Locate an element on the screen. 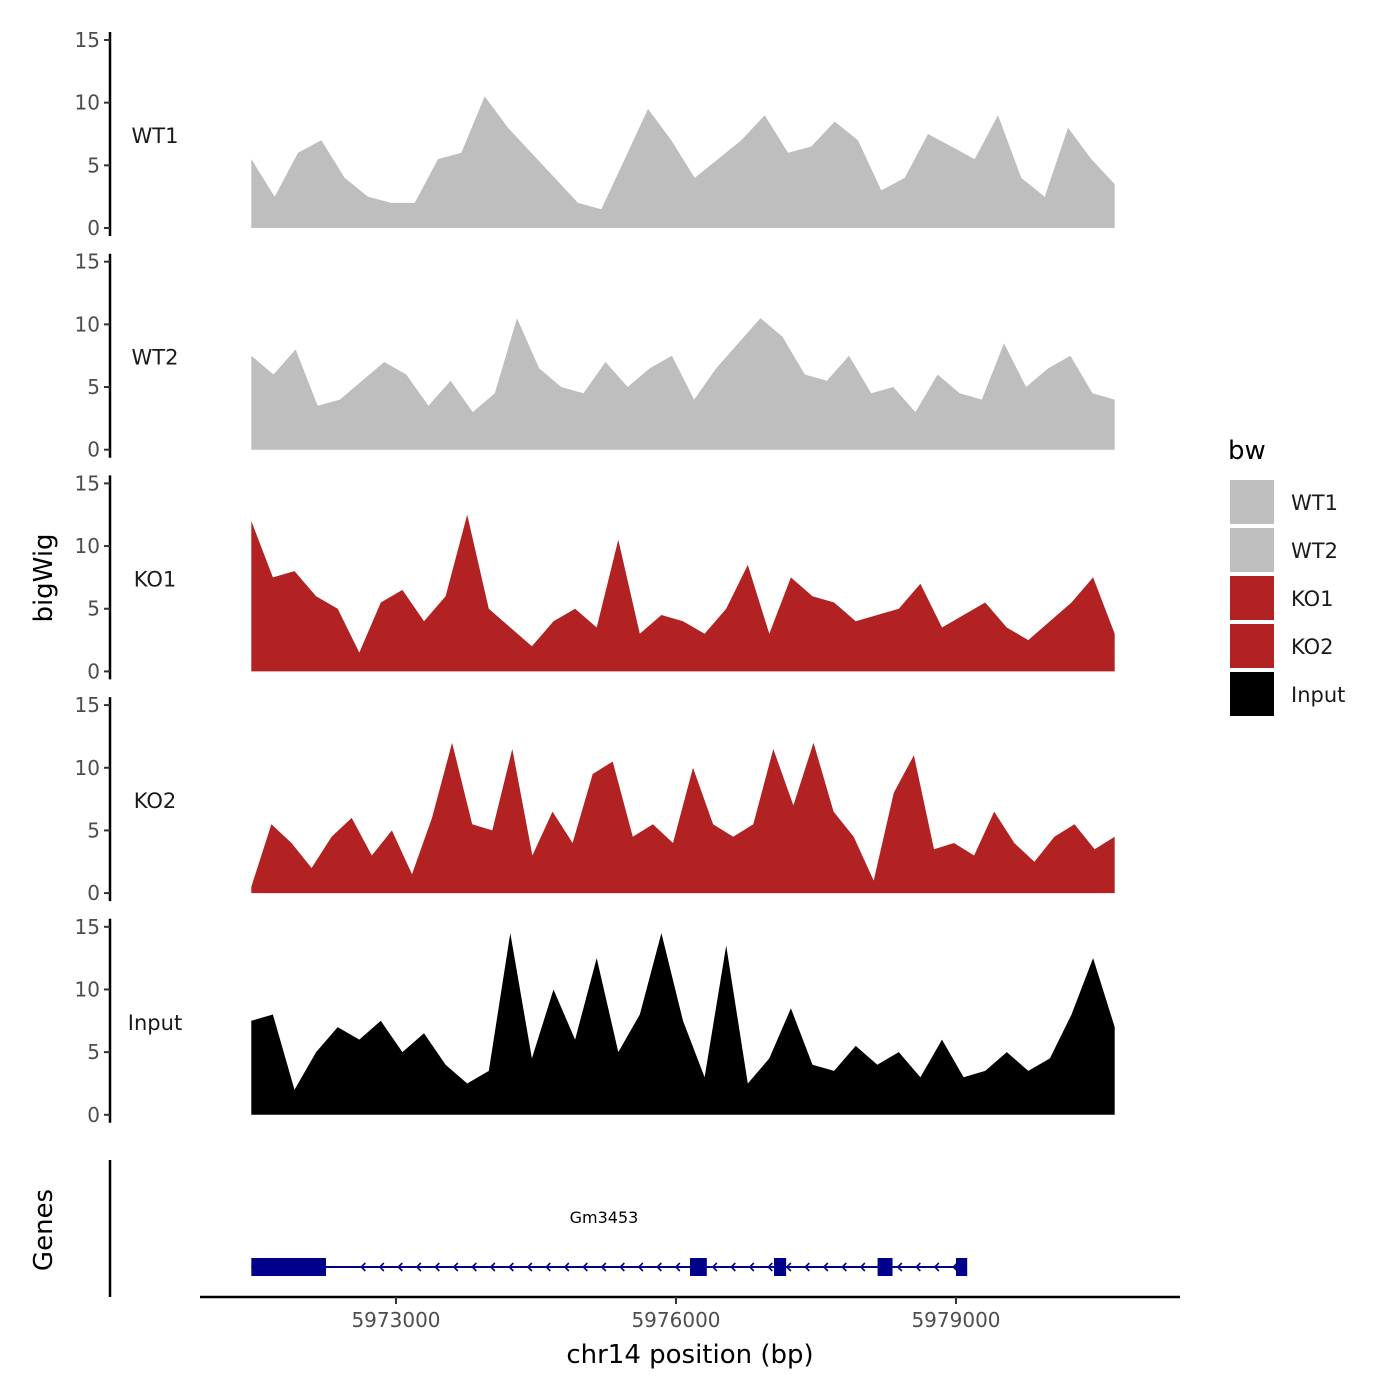  y-axis-title: bigWig is located at coordinates (44, 577).